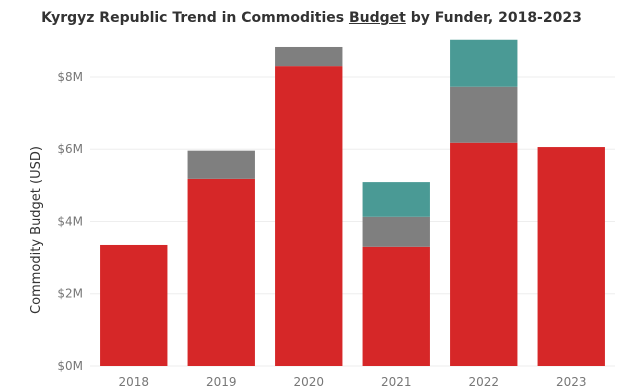  I want to click on title-part-after: by Funder, 2018-2023, so click(493, 18).